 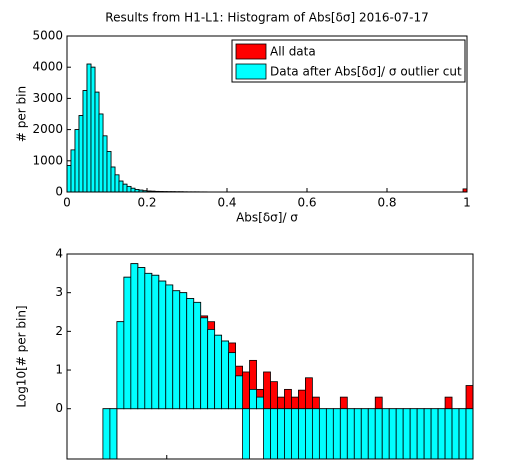 I want to click on y-tick-label: 2000, so click(x=47, y=129).